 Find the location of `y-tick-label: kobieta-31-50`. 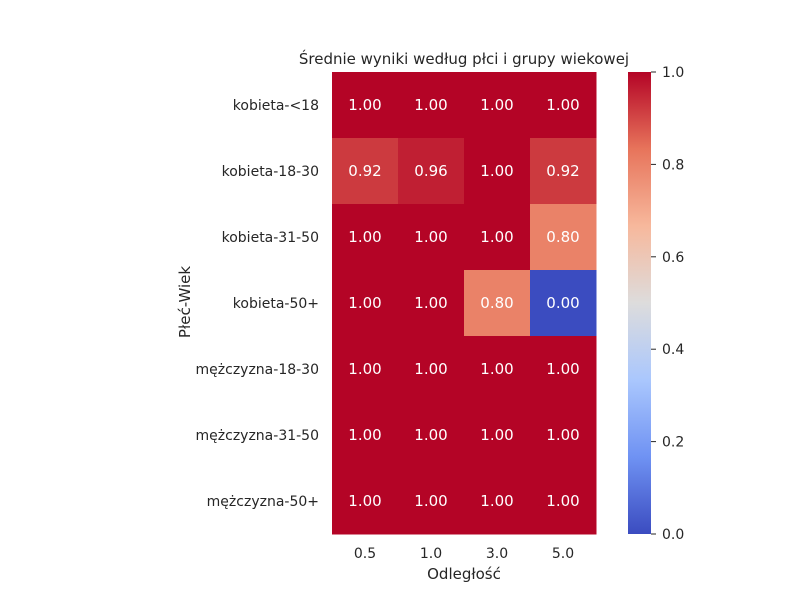

y-tick-label: kobieta-31-50 is located at coordinates (270, 238).